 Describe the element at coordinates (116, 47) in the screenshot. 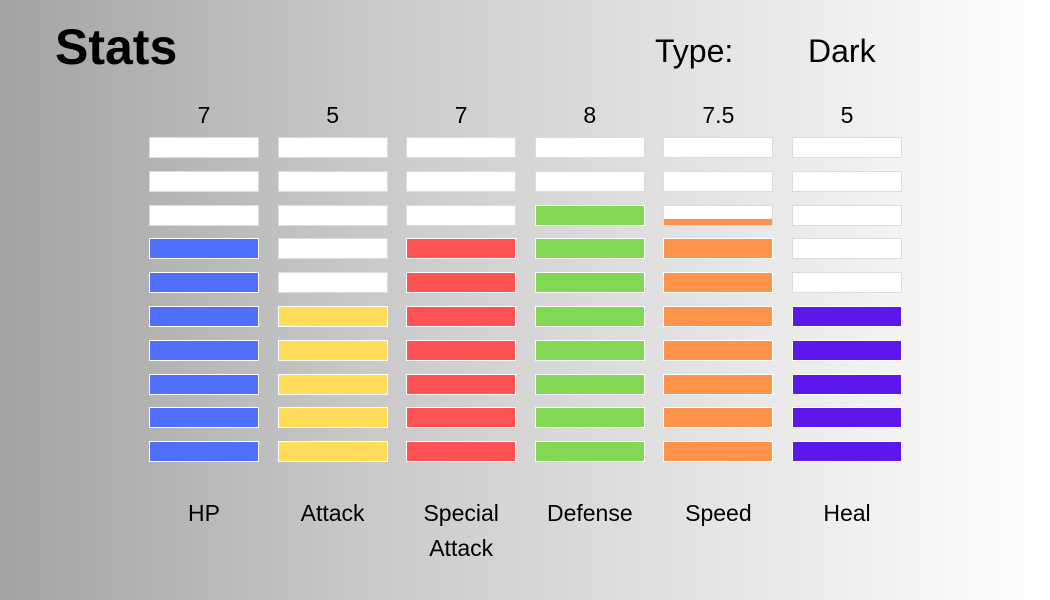

I see `page-title: Stats` at that location.